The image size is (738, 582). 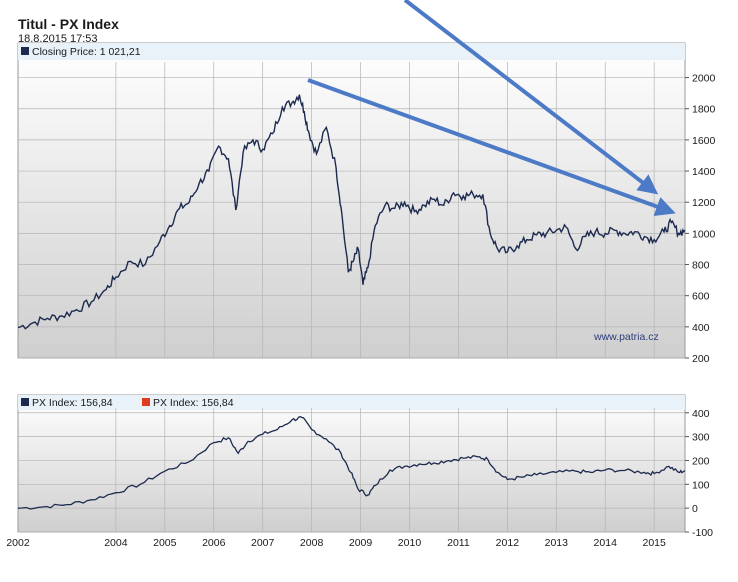 I want to click on annotation-arrow-trend, so click(x=491, y=147).